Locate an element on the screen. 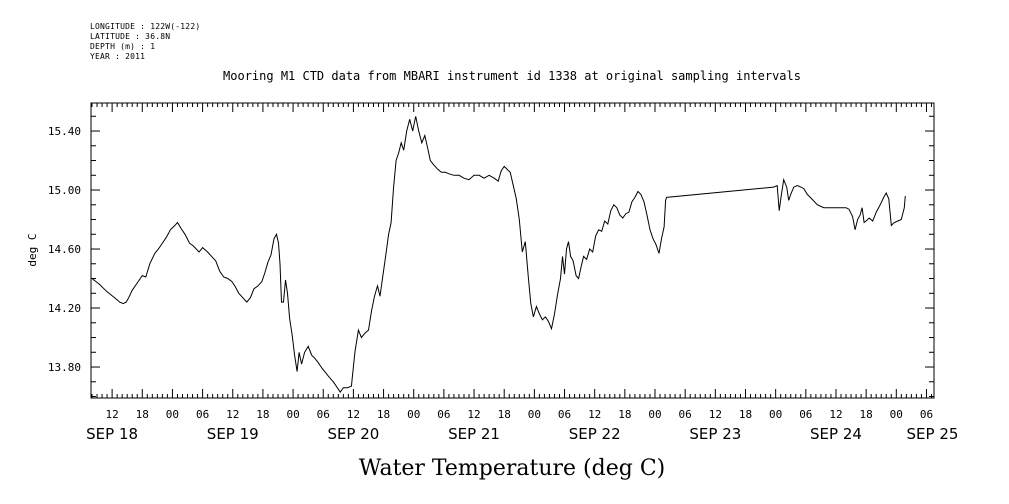  x-day-label: SEP 23 is located at coordinates (715, 434).